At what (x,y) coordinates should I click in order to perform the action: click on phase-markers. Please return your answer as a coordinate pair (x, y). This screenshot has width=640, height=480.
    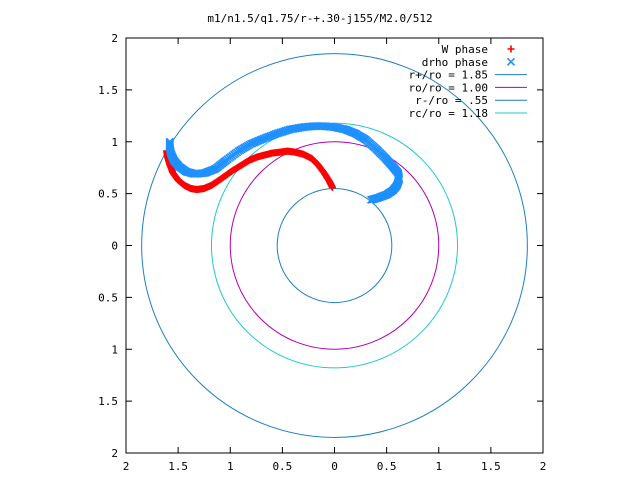
    Looking at the image, I should click on (283, 163).